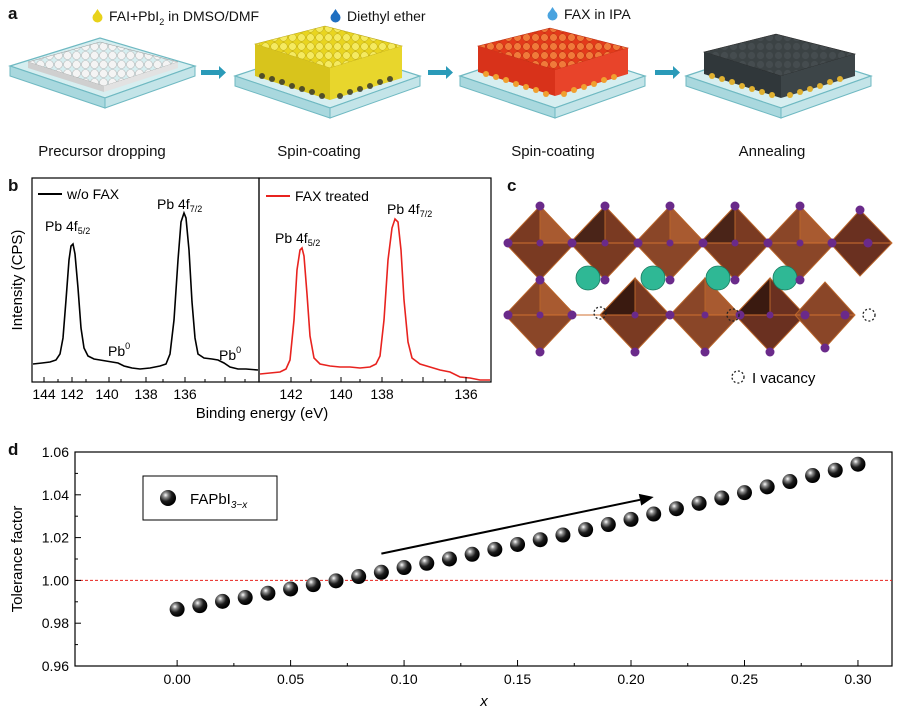 The height and width of the screenshot is (718, 900). What do you see at coordinates (552, 73) in the screenshot?
I see `stage-3-spin-coating` at bounding box center [552, 73].